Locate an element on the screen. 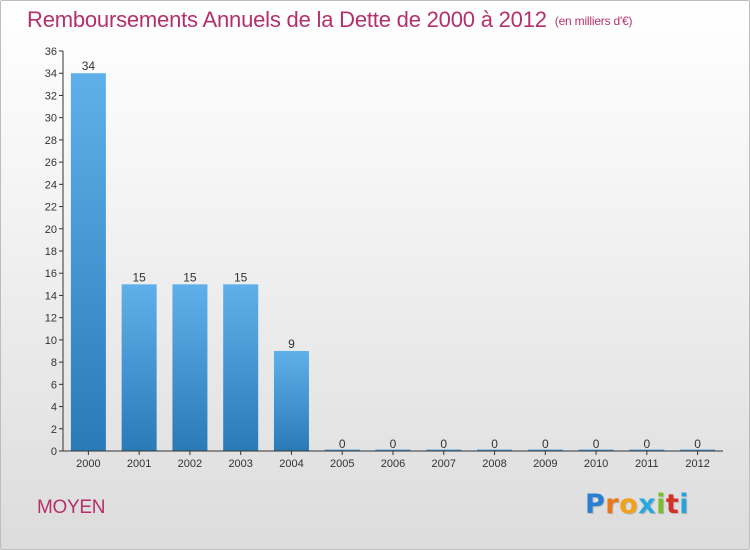  x-tick-label: 2009 is located at coordinates (545, 464).